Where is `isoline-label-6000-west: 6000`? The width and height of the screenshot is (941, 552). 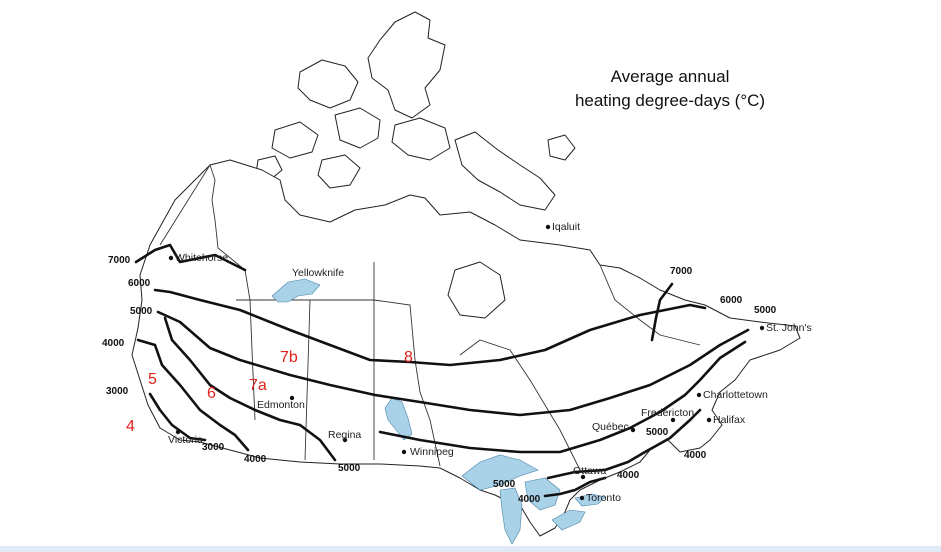
isoline-label-6000-west: 6000 is located at coordinates (139, 283).